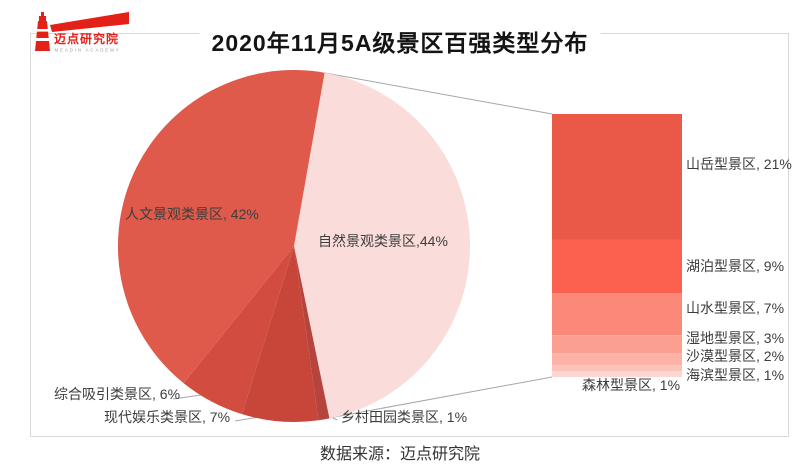  I want to click on bar-segment-湖泊型景区, so click(617, 266).